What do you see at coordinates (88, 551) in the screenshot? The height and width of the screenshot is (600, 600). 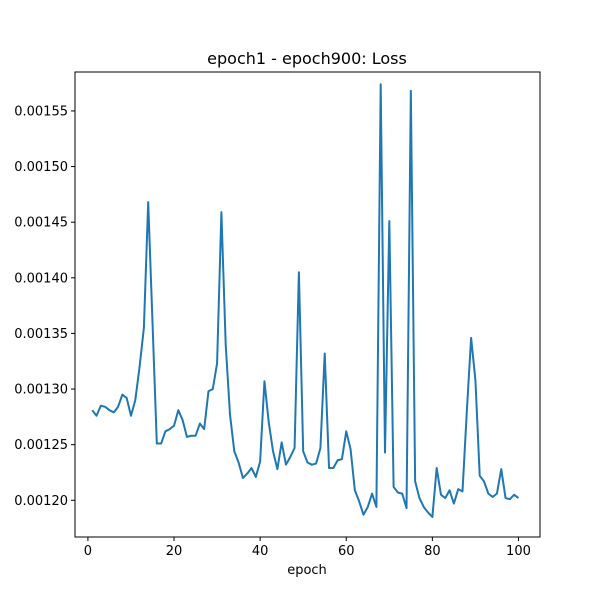 I see `x-tick-label: 0` at bounding box center [88, 551].